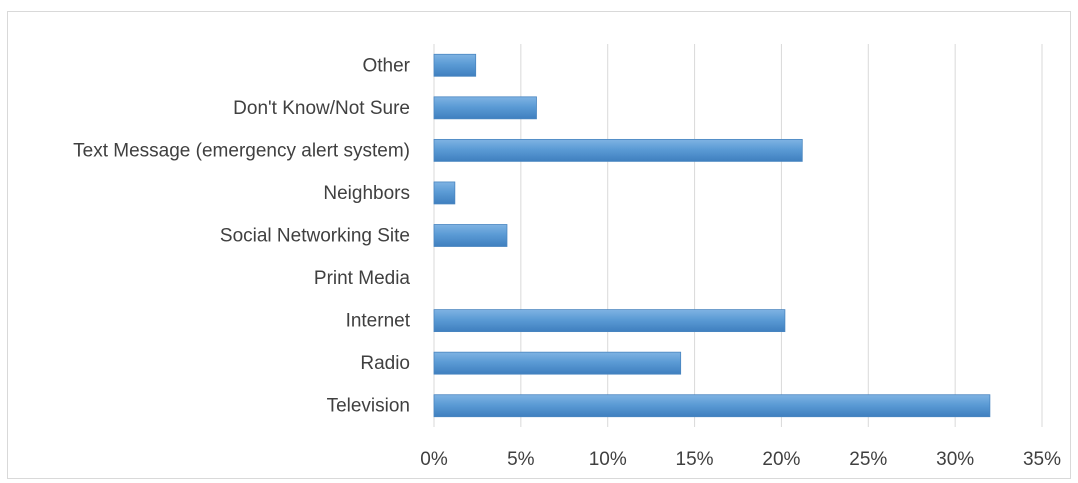  Describe the element at coordinates (386, 65) in the screenshot. I see `category-label: Other` at that location.